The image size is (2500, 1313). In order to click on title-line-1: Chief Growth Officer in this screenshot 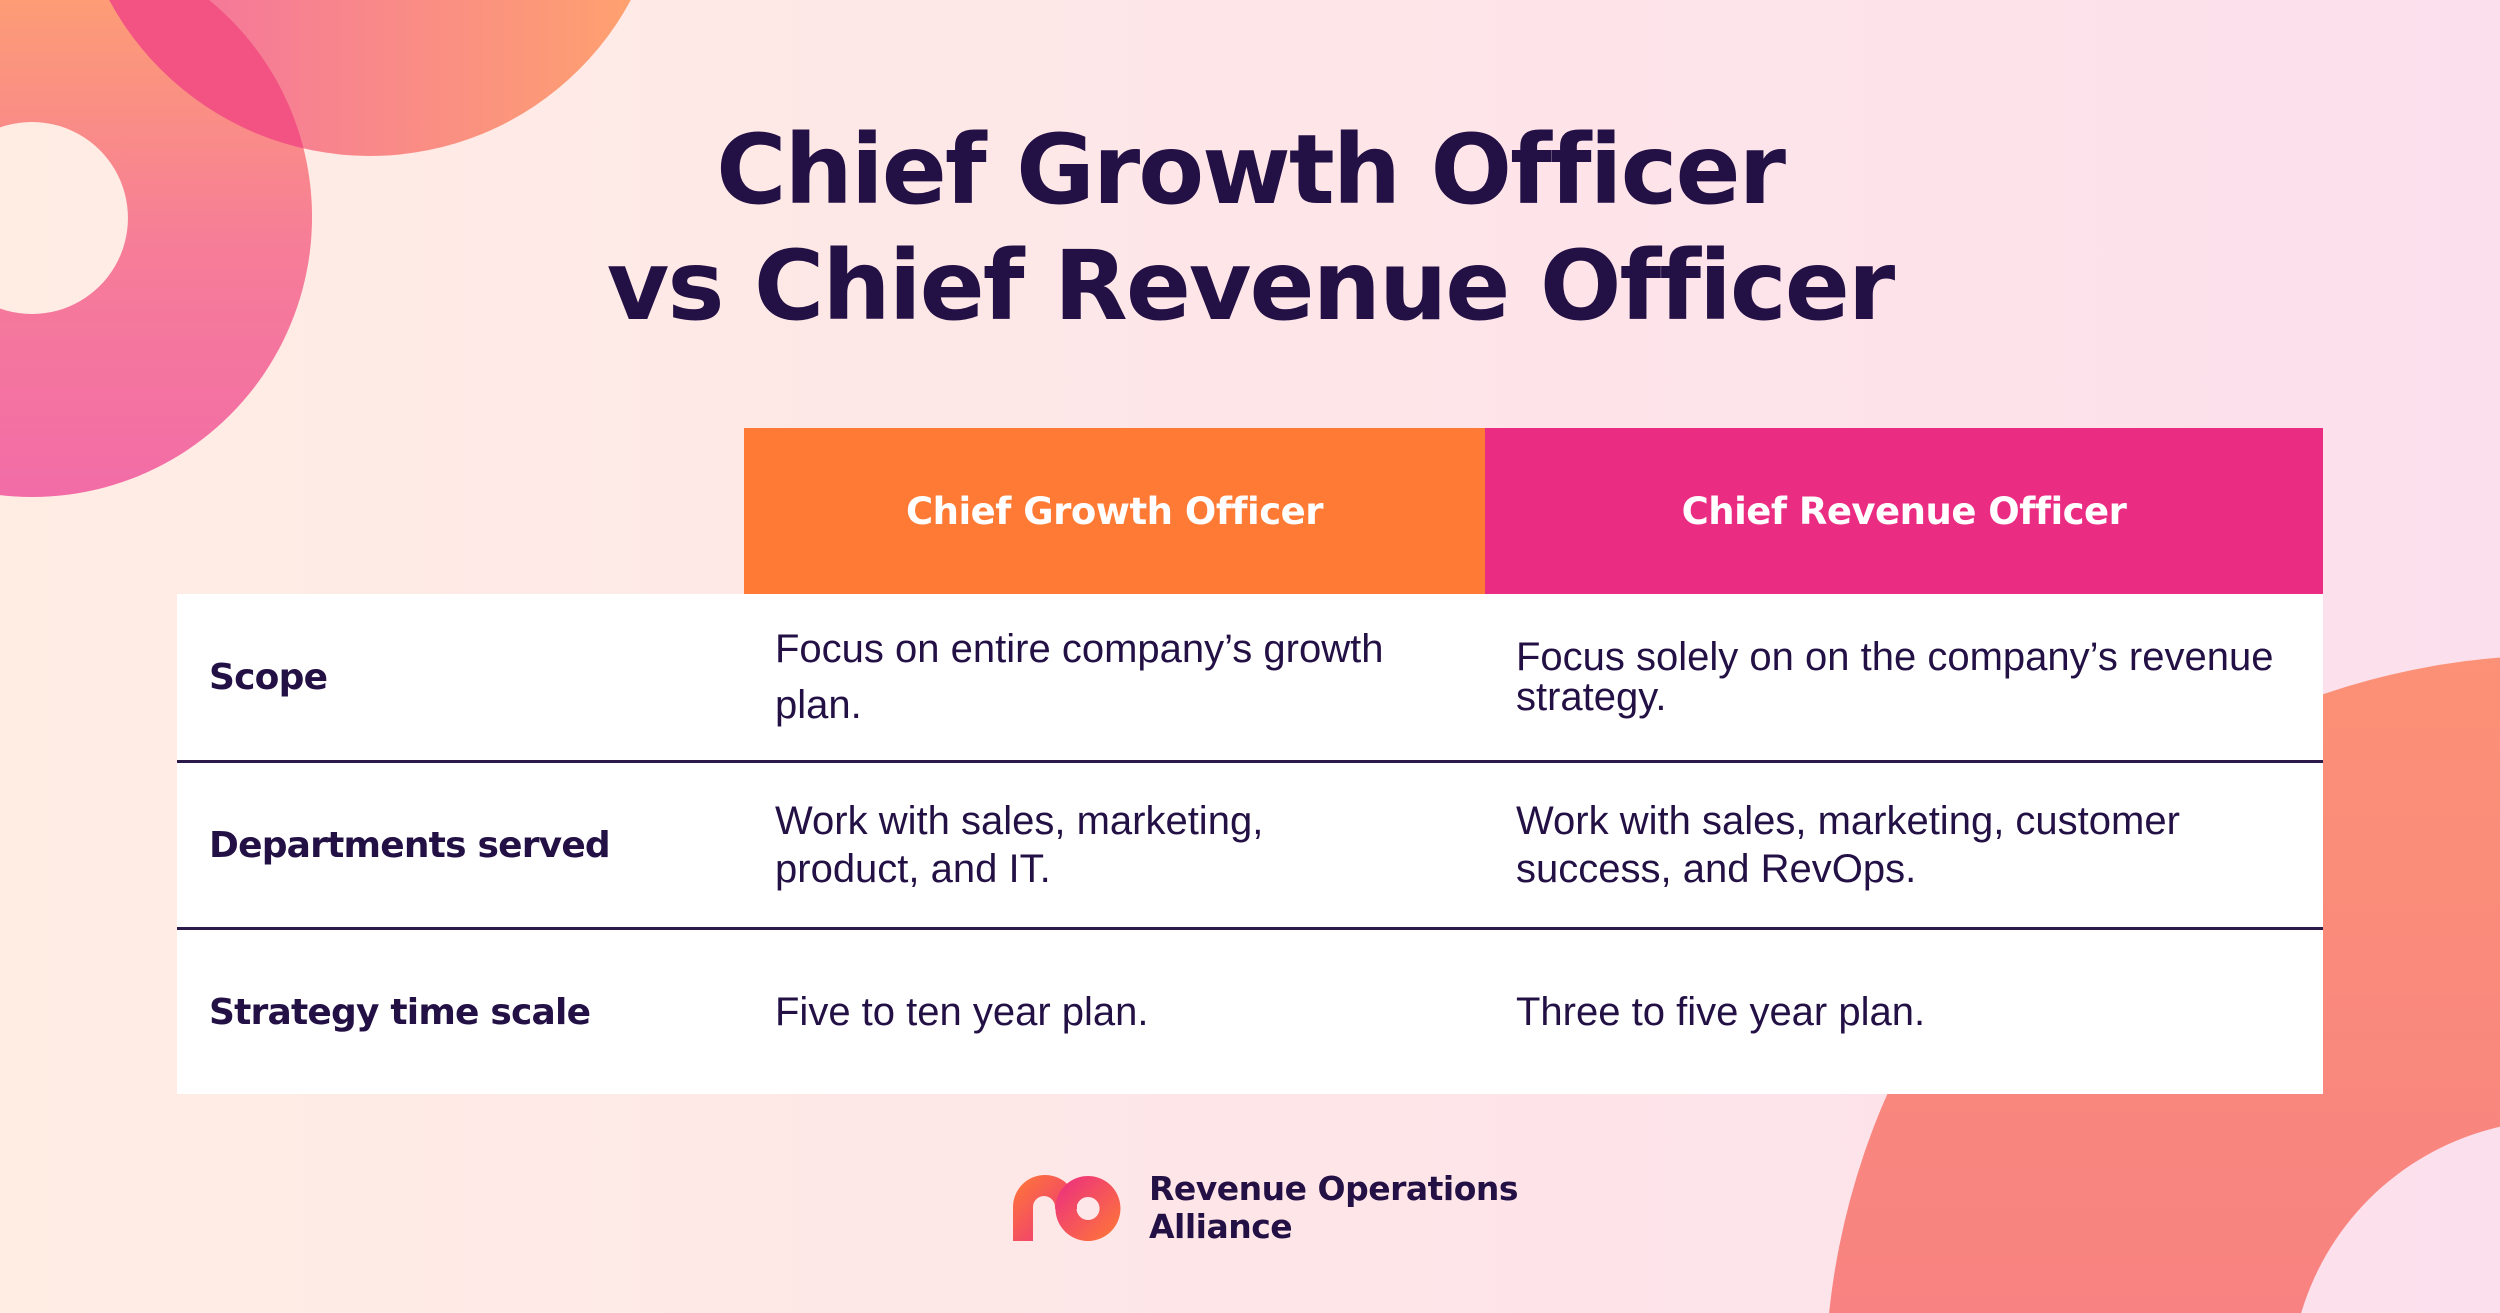, I will do `click(1251, 170)`.